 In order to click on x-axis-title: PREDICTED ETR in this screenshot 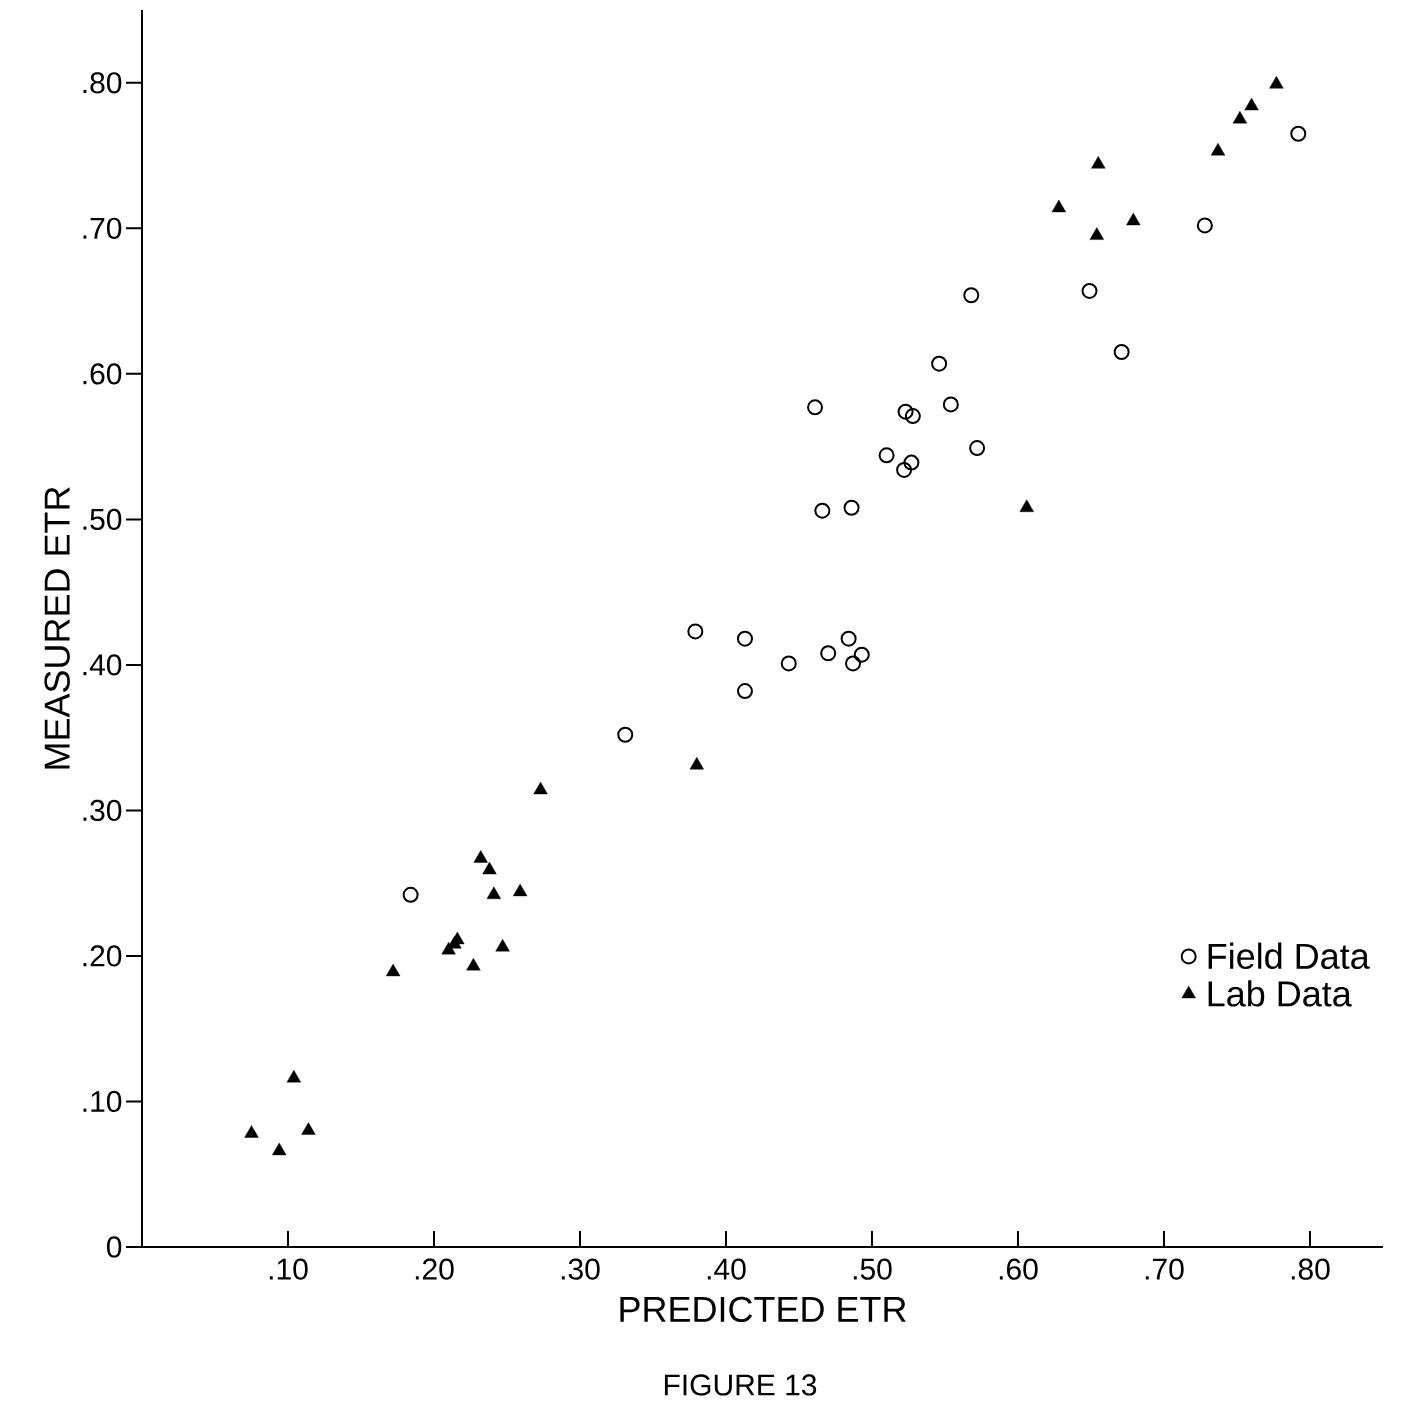, I will do `click(763, 1309)`.